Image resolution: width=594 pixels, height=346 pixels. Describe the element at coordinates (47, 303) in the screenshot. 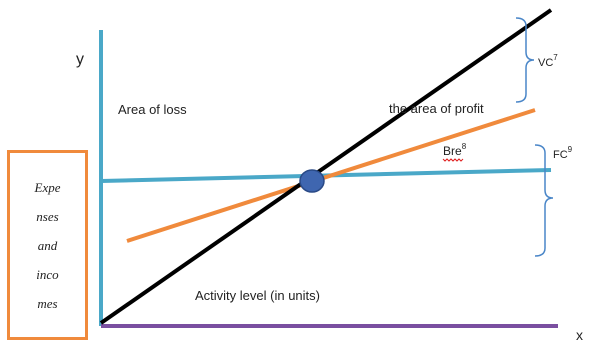

I see `side-box-line: mes` at that location.